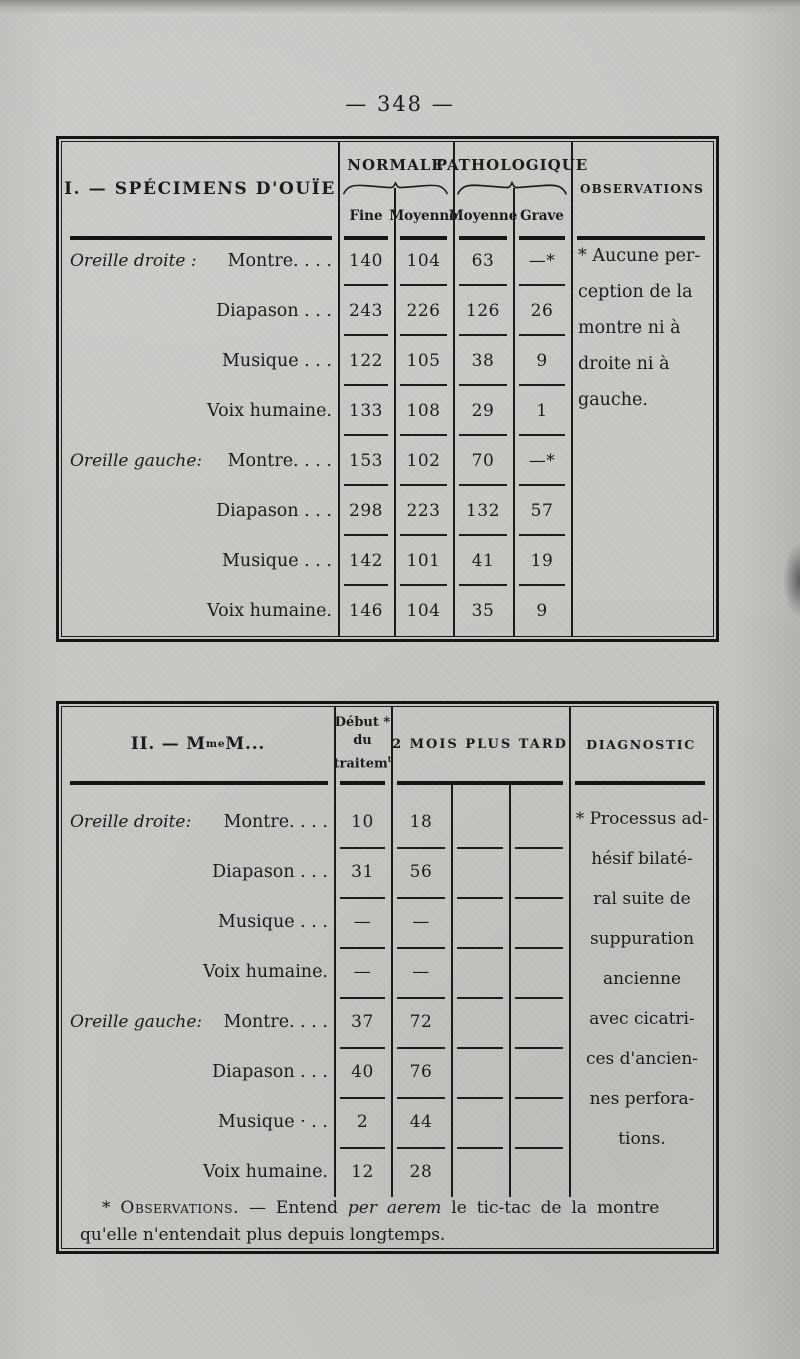 The width and height of the screenshot is (800, 1359). I want to click on value-cell: 72, so click(421, 1022).